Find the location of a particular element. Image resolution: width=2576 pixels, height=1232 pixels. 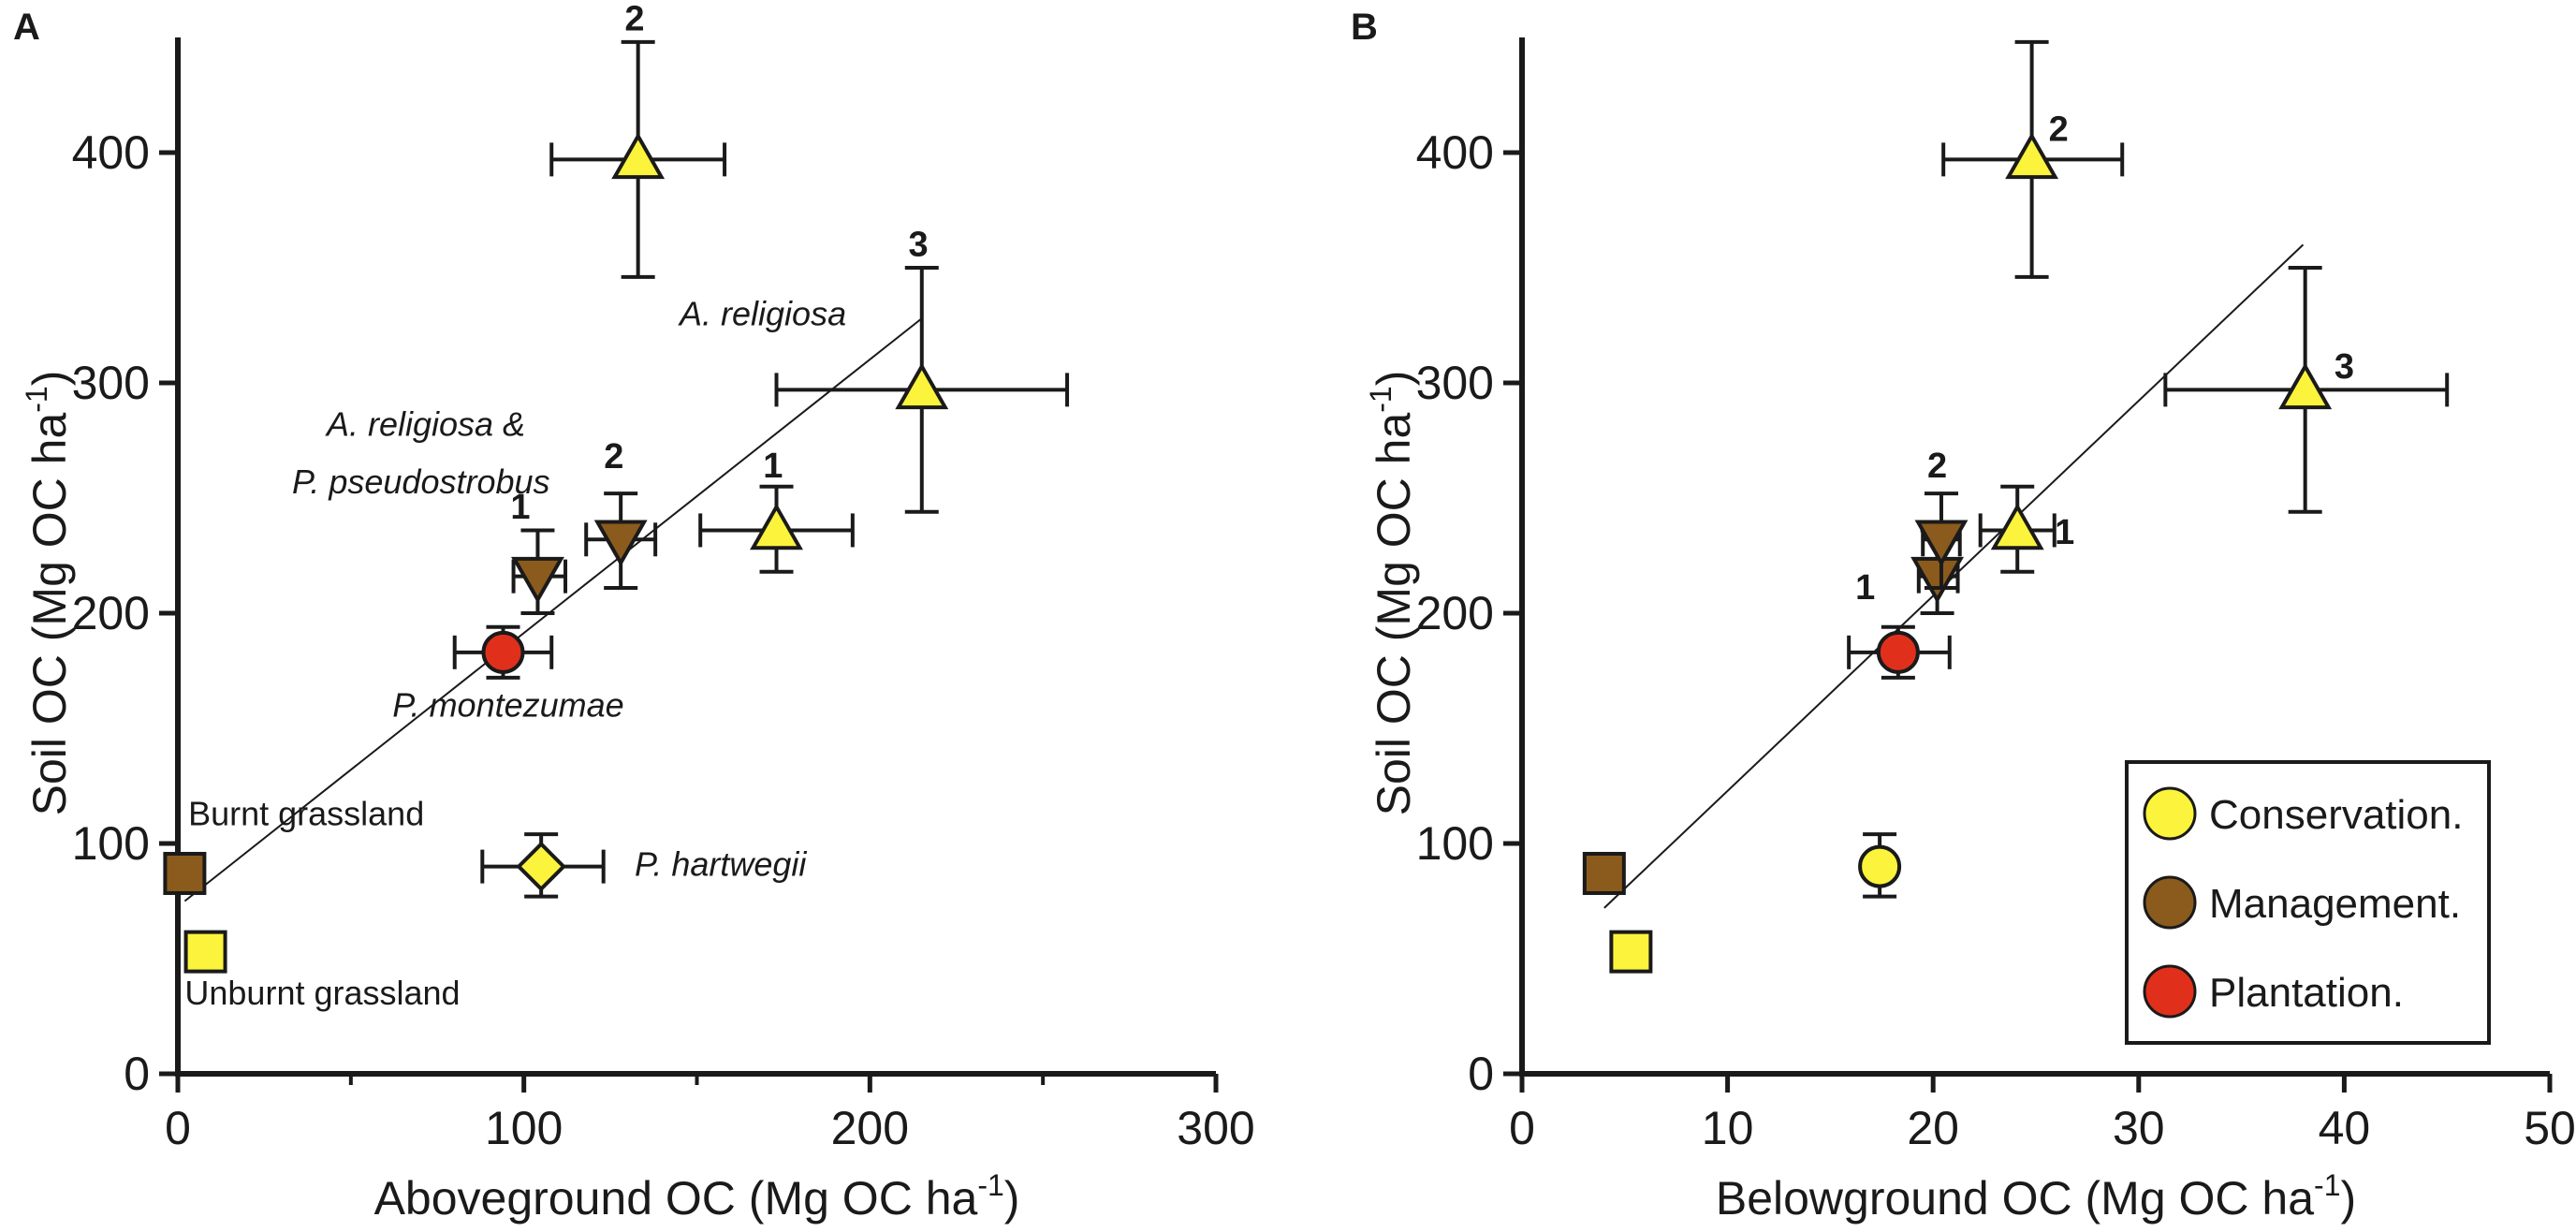

legend-swatch-management is located at coordinates (2170, 902).